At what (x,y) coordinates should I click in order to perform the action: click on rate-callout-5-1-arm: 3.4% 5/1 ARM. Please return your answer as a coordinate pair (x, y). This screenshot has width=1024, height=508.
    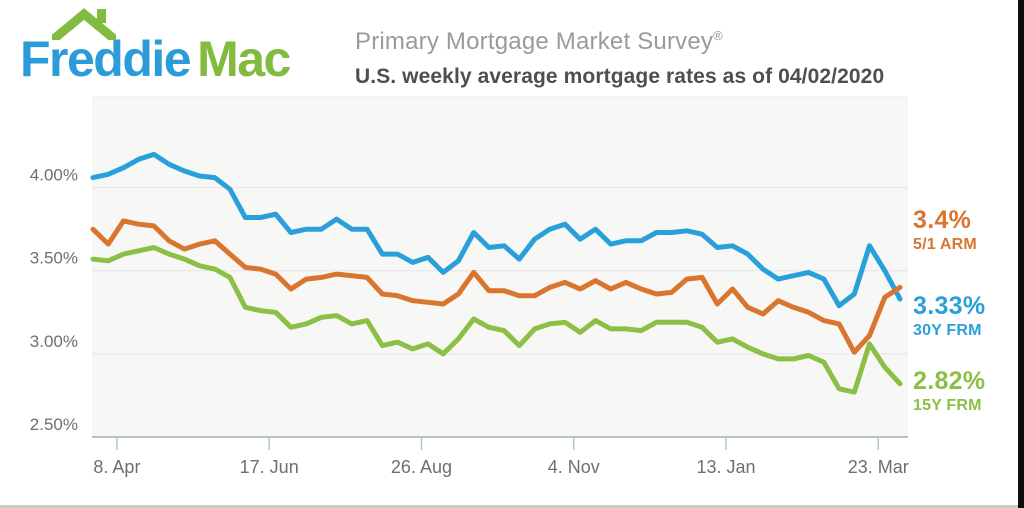
    Looking at the image, I should click on (965, 230).